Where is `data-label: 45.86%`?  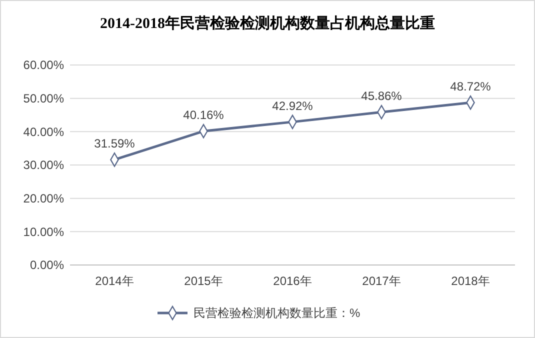
data-label: 45.86% is located at coordinates (381, 96).